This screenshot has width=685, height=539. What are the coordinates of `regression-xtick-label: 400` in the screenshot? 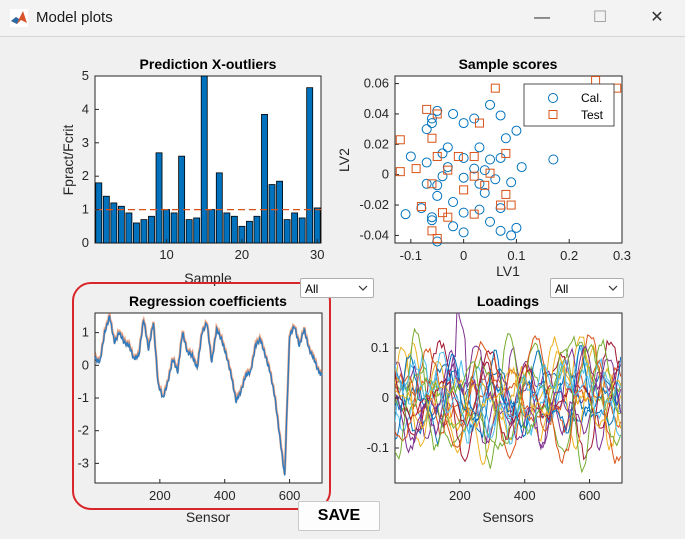 It's located at (225, 495).